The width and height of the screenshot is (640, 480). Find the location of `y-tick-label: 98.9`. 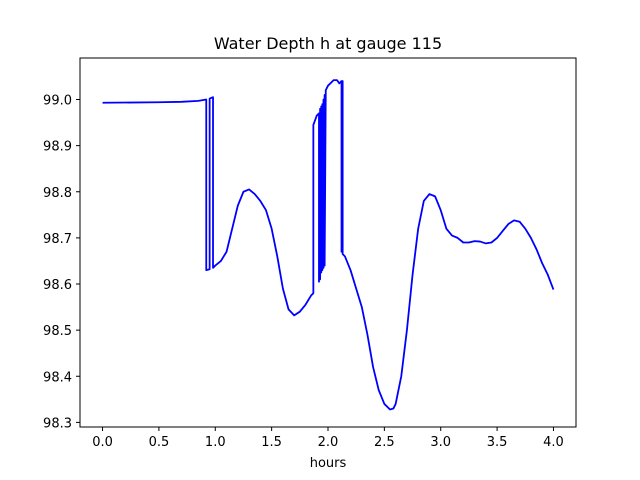

y-tick-label: 98.9 is located at coordinates (57, 147).